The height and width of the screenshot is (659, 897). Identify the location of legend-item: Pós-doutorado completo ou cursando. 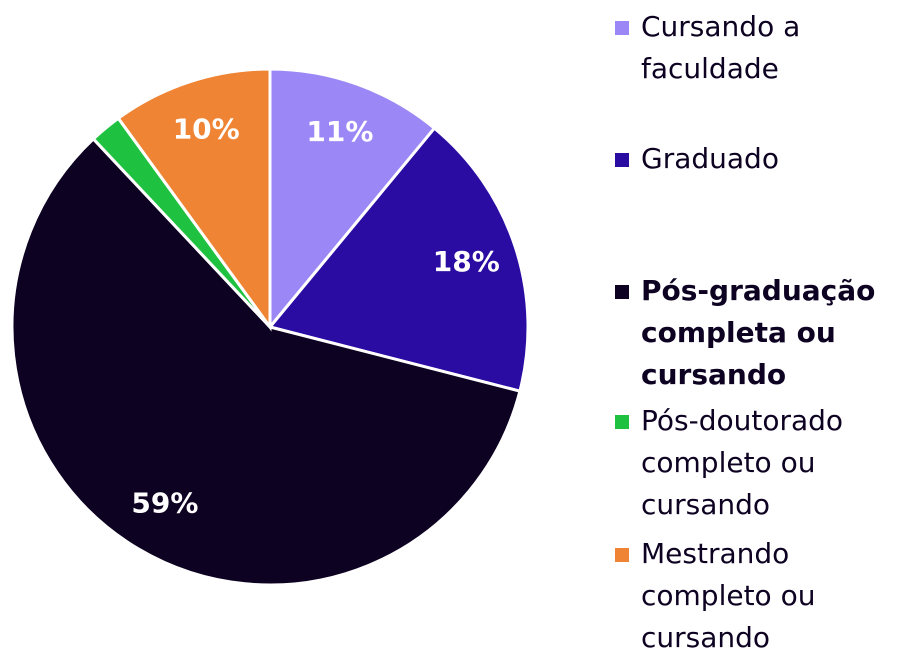
(755, 463).